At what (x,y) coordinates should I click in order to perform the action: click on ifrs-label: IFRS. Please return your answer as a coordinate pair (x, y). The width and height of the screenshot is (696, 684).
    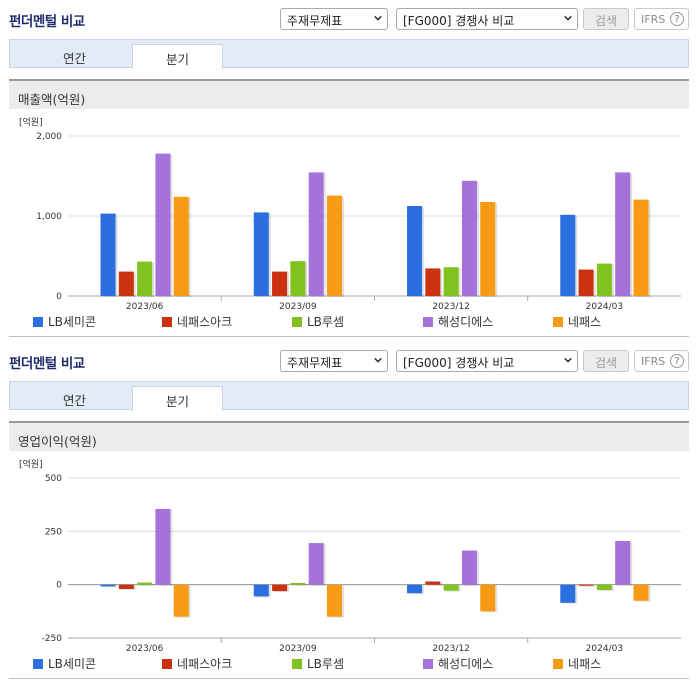
    Looking at the image, I should click on (653, 361).